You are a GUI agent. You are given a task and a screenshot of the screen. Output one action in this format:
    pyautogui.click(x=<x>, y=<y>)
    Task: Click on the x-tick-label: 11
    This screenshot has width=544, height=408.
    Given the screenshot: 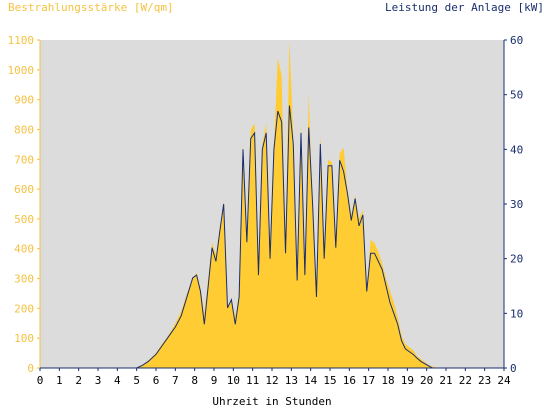 What is the action you would take?
    pyautogui.click(x=252, y=380)
    